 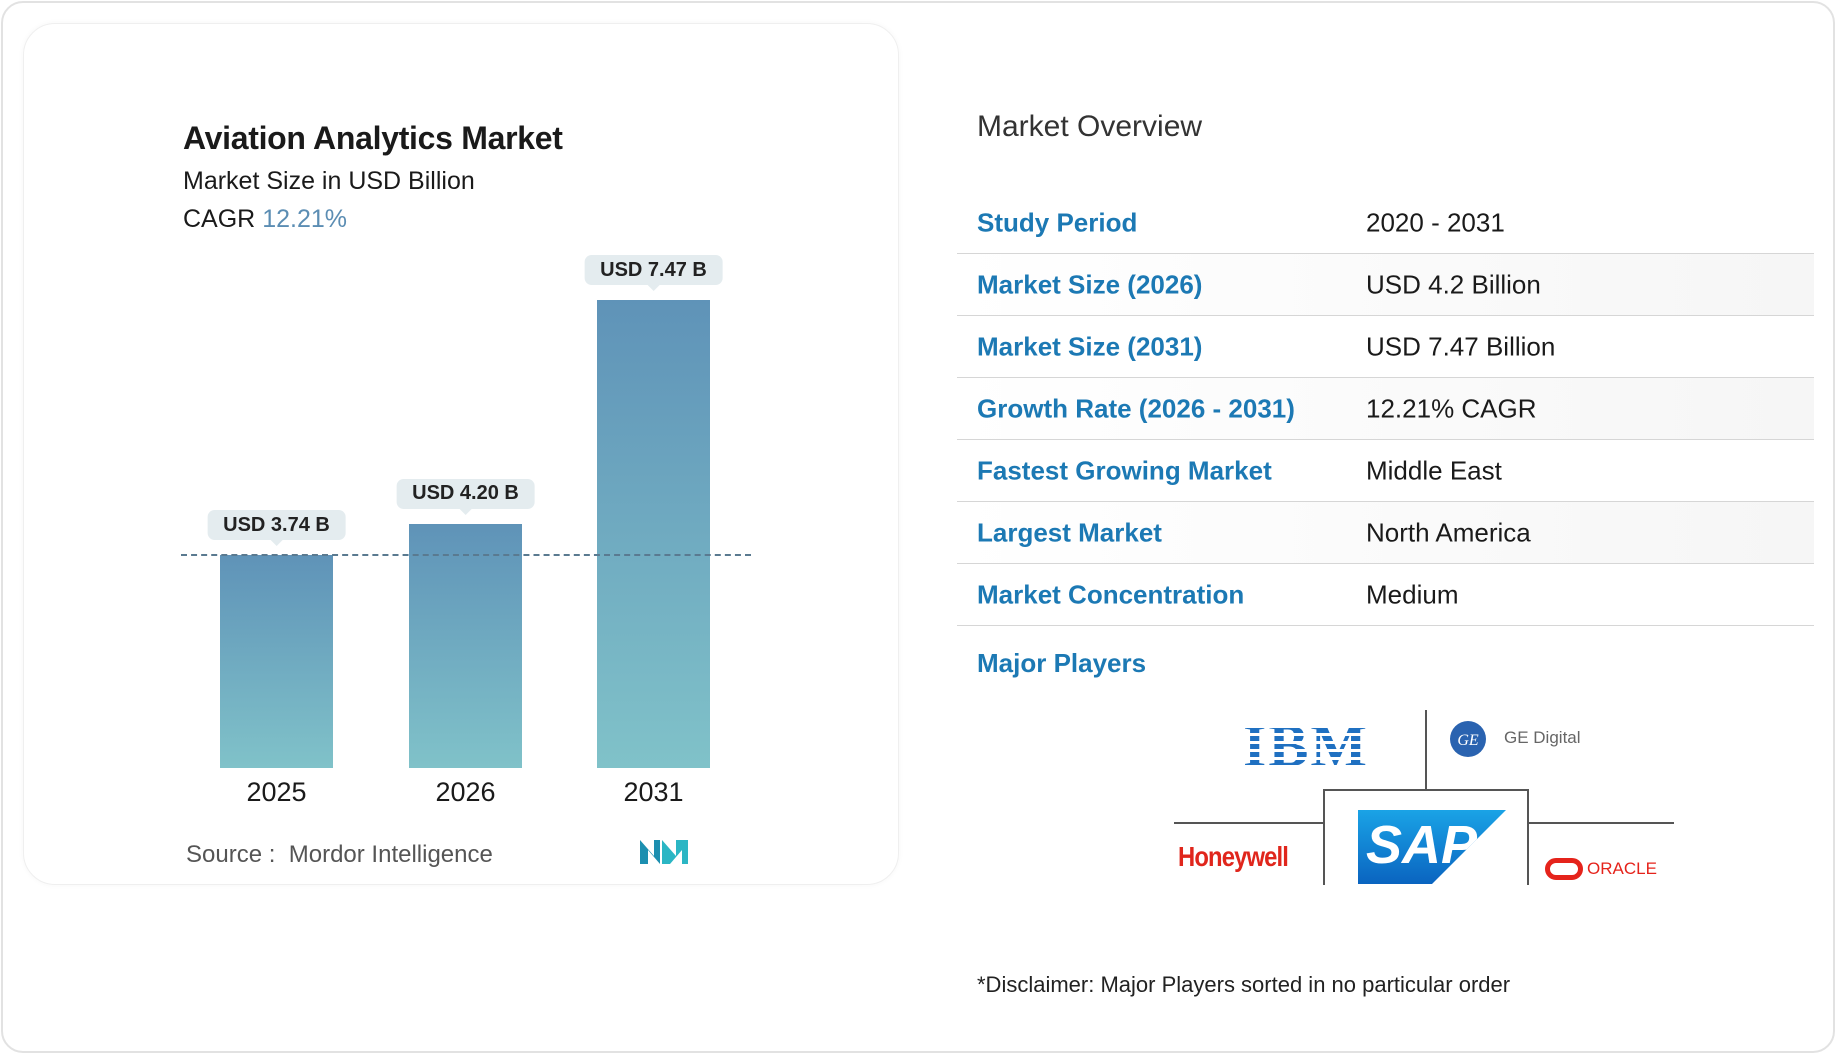 What do you see at coordinates (1453, 284) in the screenshot?
I see `row-value: USD 4.2 Billion` at bounding box center [1453, 284].